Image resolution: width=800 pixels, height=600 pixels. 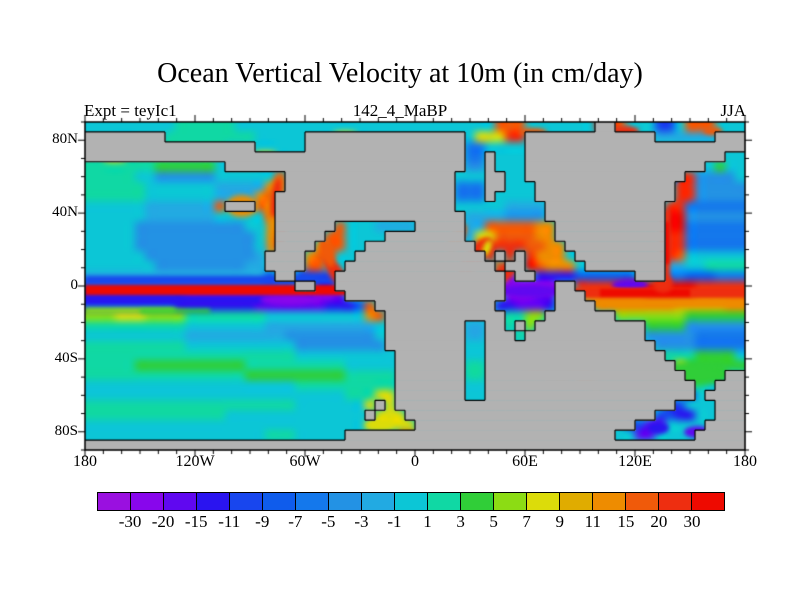 I want to click on colorbar-tick-label: 1, so click(x=427, y=521).